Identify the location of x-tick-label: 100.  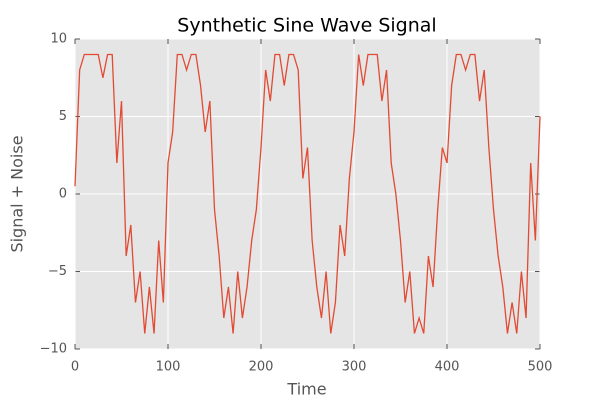
(168, 367).